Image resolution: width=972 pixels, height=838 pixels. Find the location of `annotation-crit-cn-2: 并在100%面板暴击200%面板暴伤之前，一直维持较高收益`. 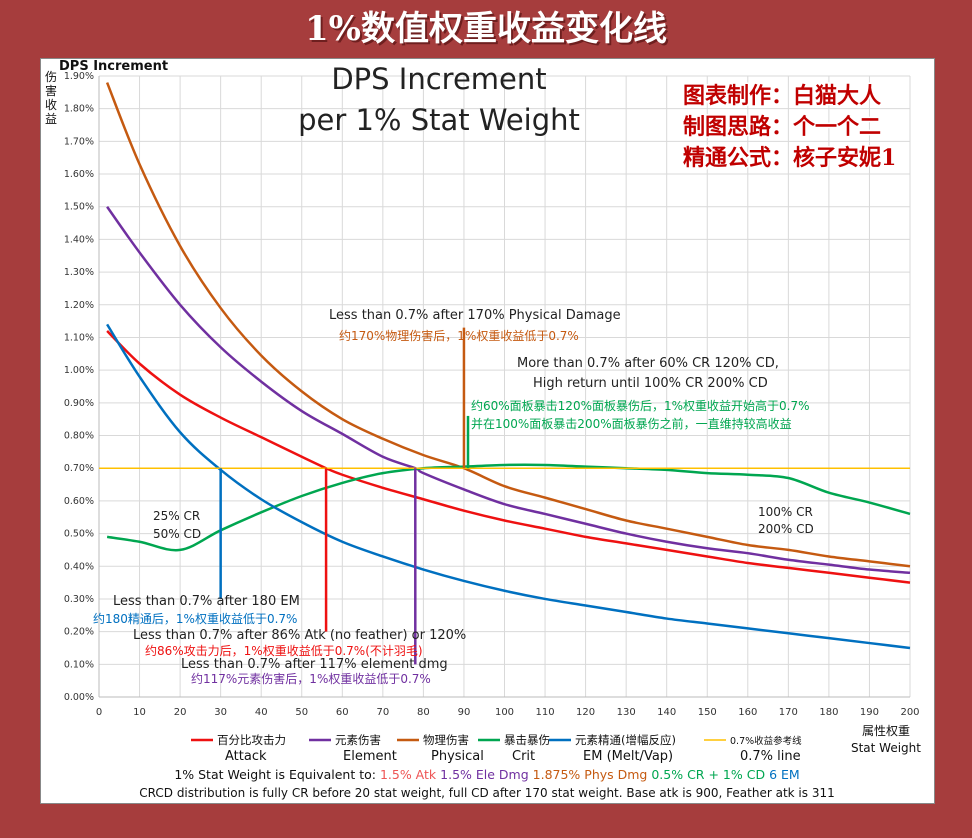

annotation-crit-cn-2: 并在100%面板暴击200%面板暴伤之前，一直维持较高收益 is located at coordinates (631, 423).